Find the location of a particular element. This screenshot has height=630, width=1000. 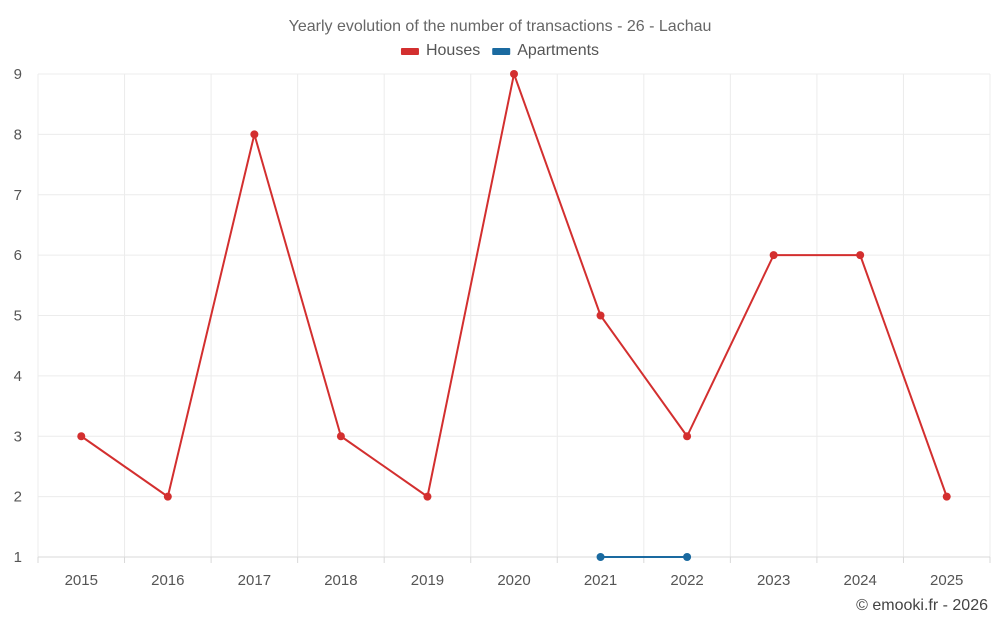

y-tick-label: 4 is located at coordinates (18, 376).